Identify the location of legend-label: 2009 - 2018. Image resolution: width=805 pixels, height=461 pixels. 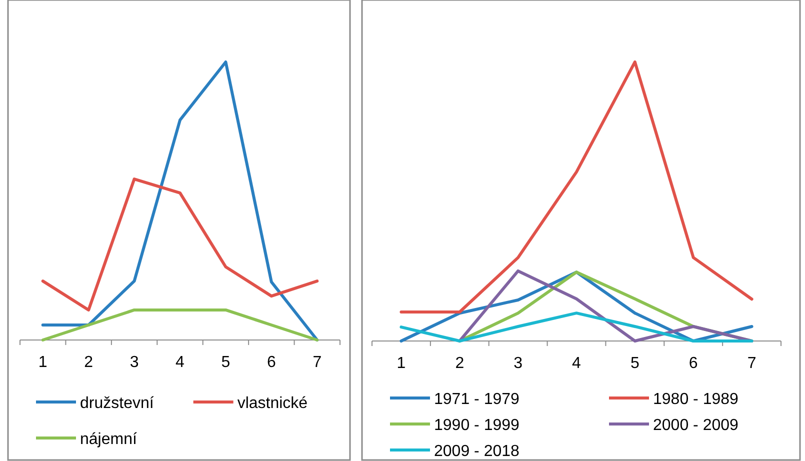
(477, 451).